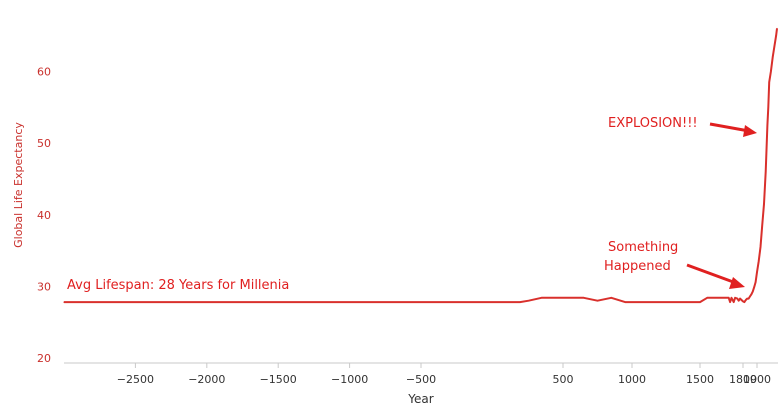 The height and width of the screenshot is (411, 784). I want to click on annotation-something: Something, so click(643, 247).